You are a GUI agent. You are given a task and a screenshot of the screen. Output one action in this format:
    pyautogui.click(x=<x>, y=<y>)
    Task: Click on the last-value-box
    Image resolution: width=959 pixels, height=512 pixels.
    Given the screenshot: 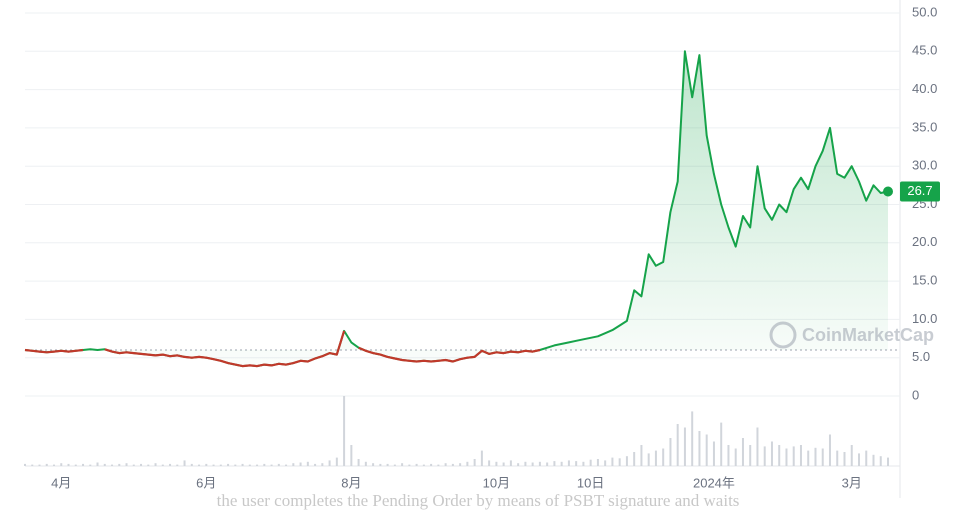 What is the action you would take?
    pyautogui.click(x=920, y=191)
    